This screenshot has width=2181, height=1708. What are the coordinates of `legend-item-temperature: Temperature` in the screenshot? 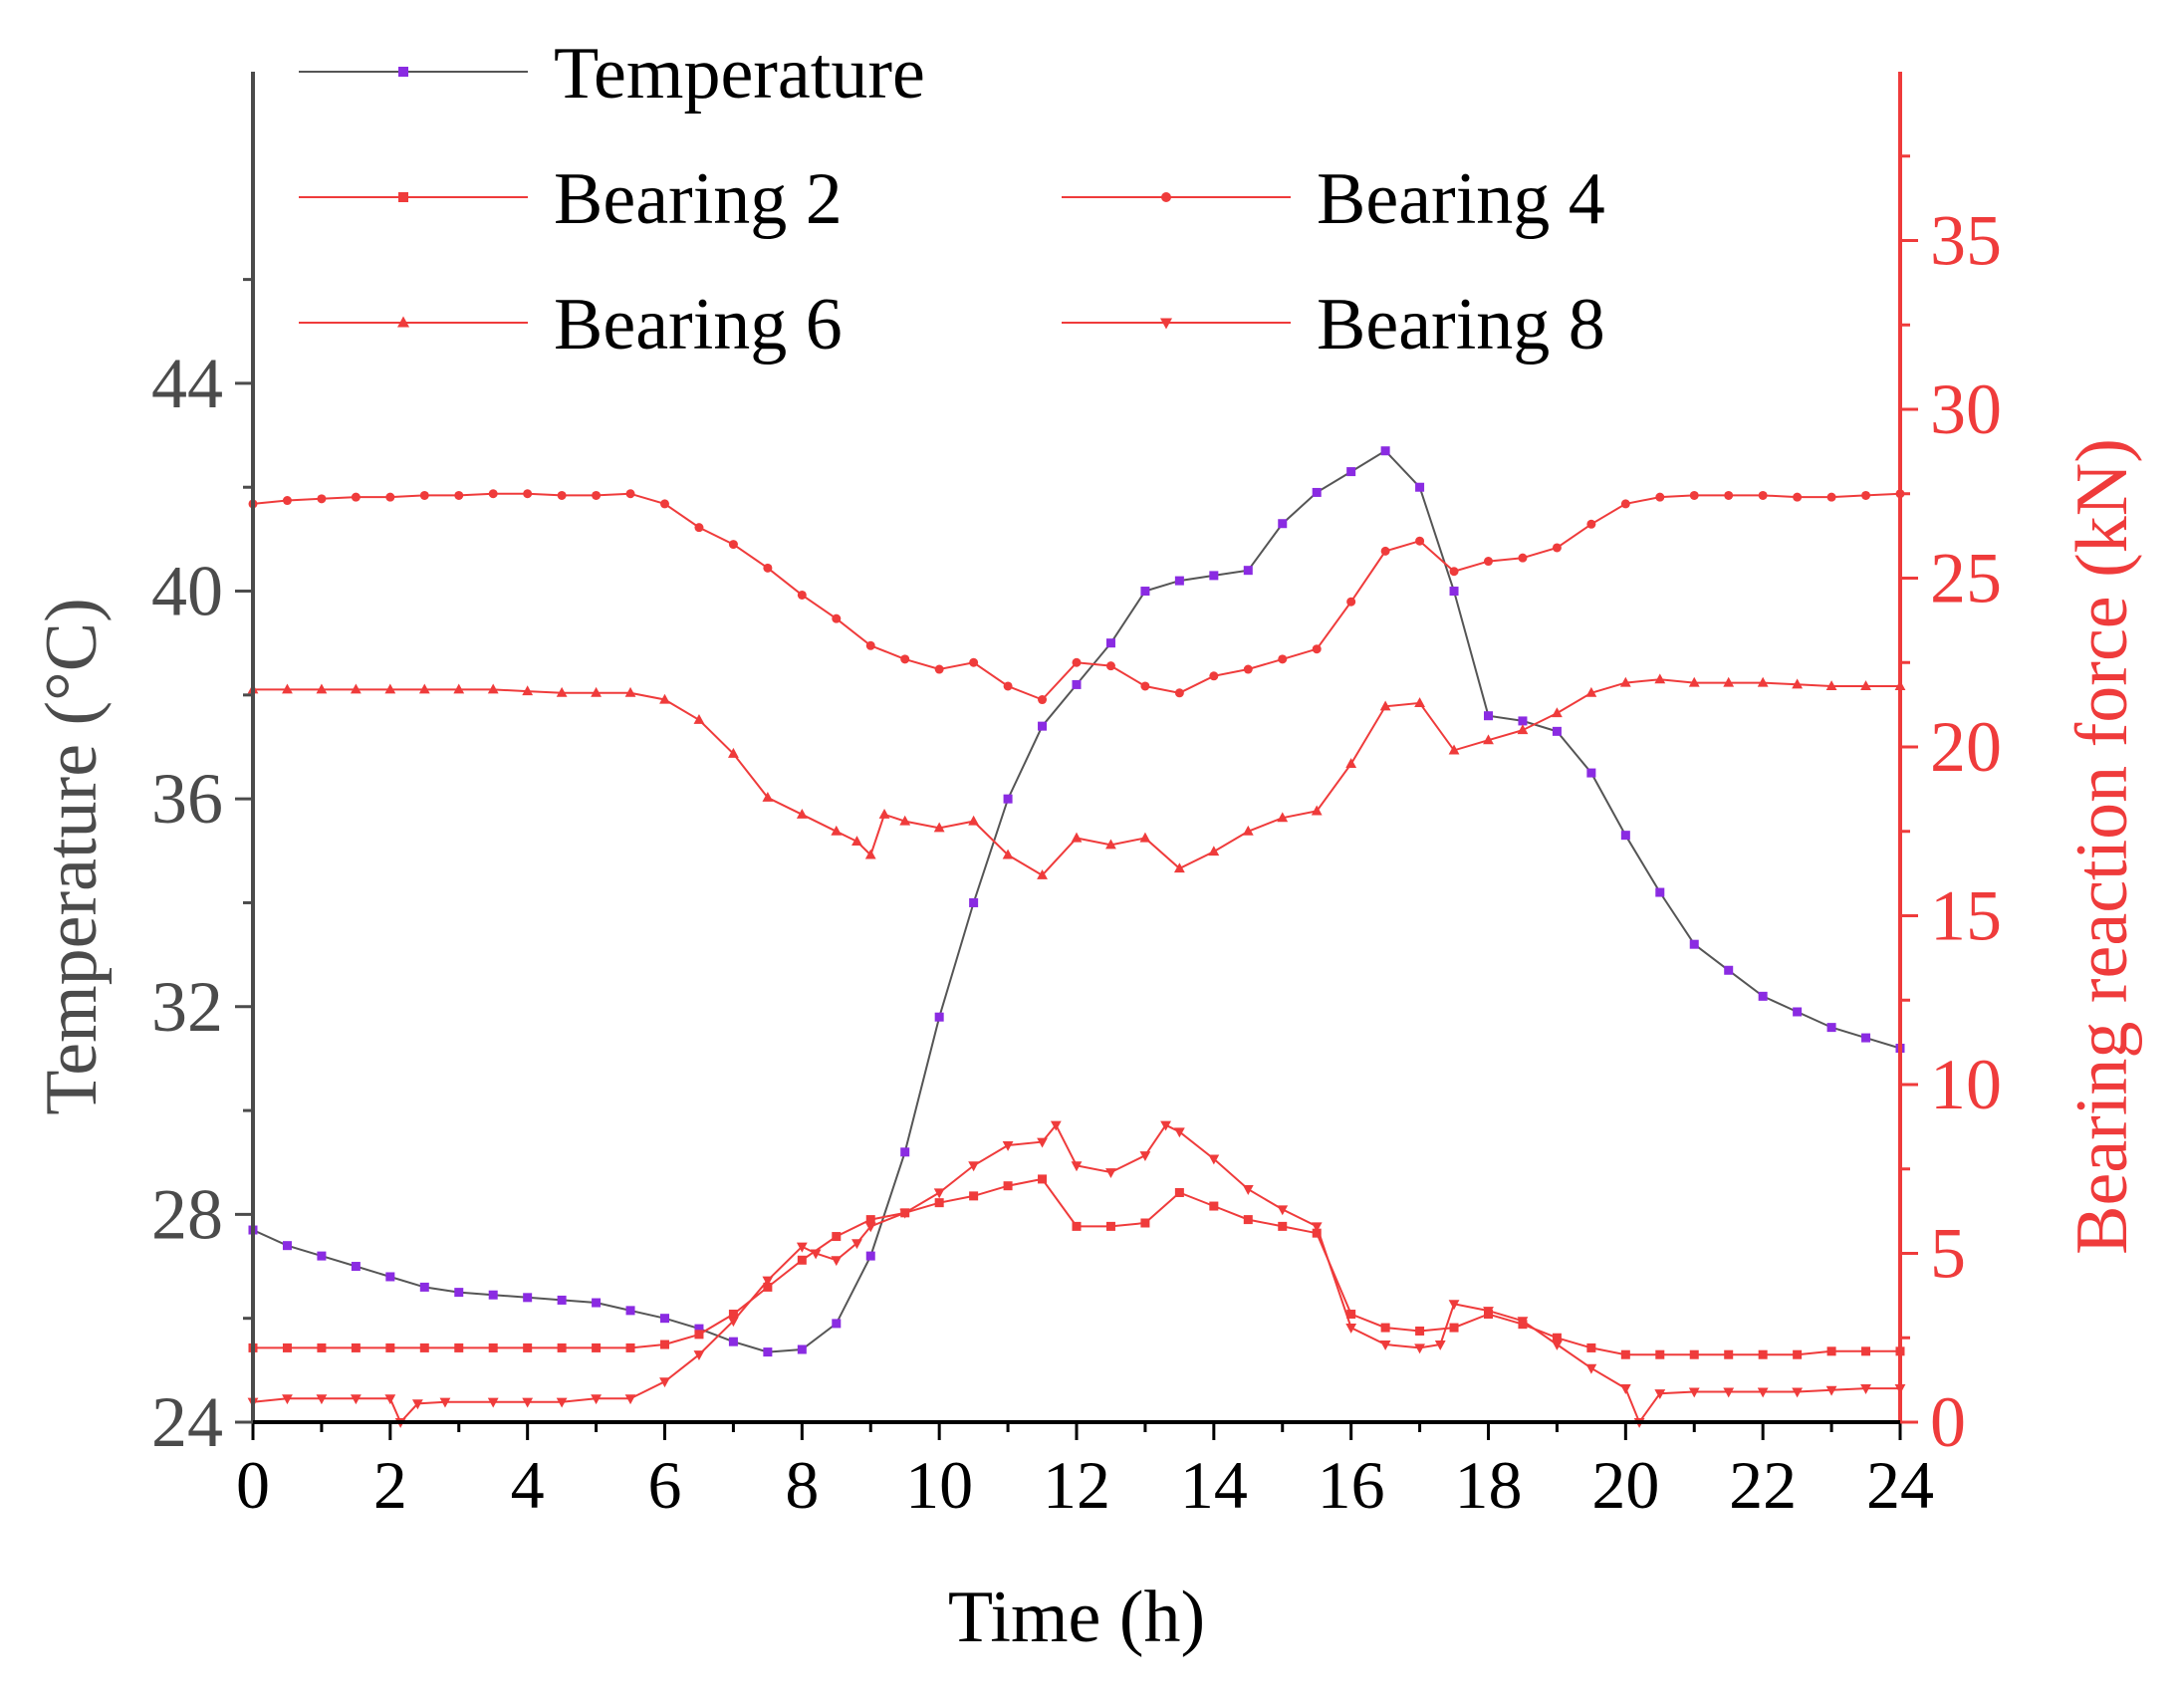 It's located at (612, 74).